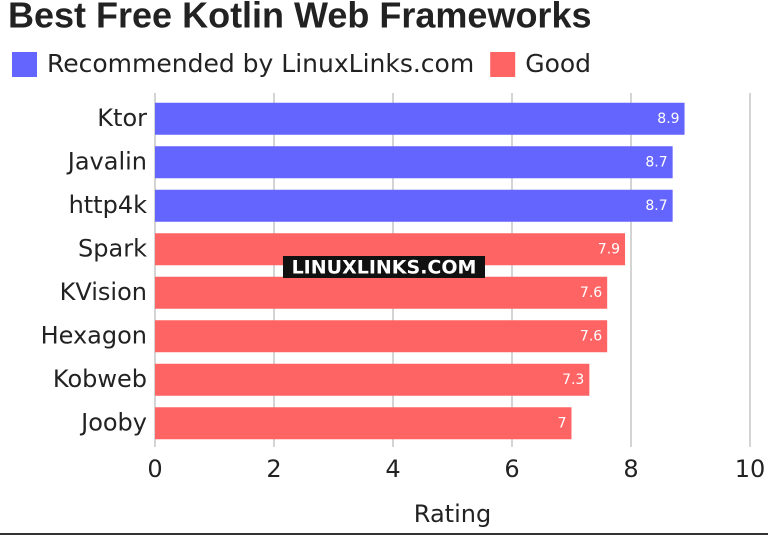 Image resolution: width=768 pixels, height=536 pixels. I want to click on y-tick-label: Hexagon, so click(94, 335).